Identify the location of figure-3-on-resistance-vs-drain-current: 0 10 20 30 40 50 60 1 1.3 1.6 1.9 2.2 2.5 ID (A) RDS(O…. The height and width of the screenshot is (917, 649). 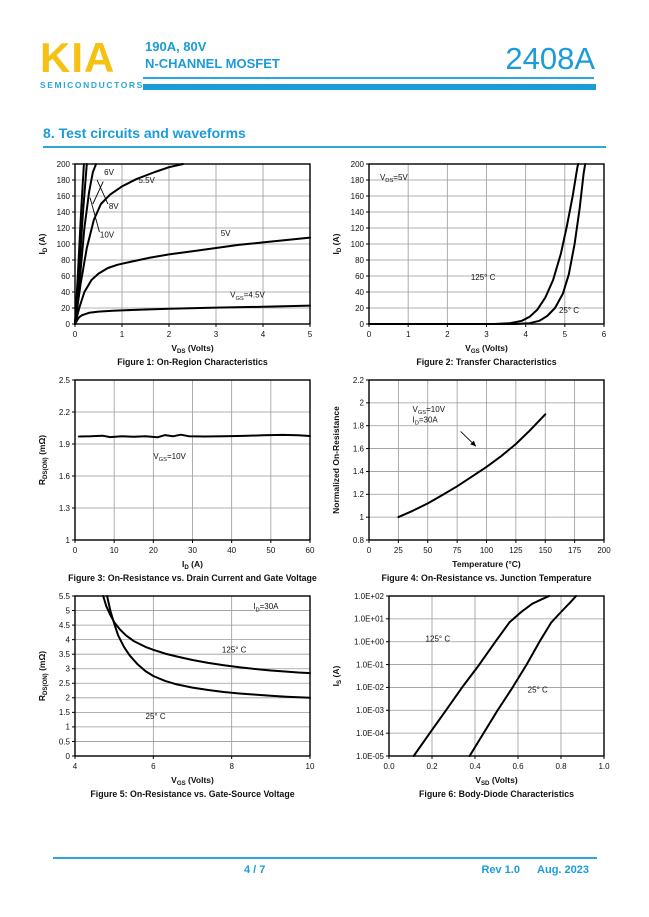
(179, 480).